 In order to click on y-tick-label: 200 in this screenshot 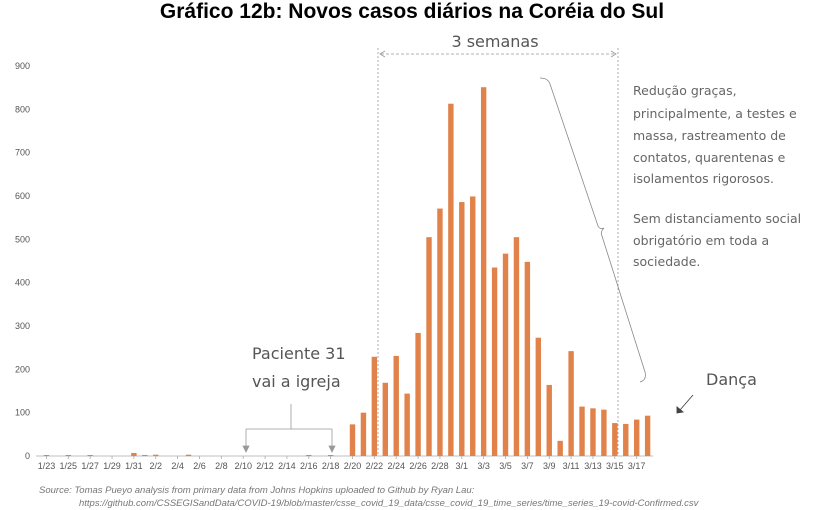, I will do `click(22, 369)`.